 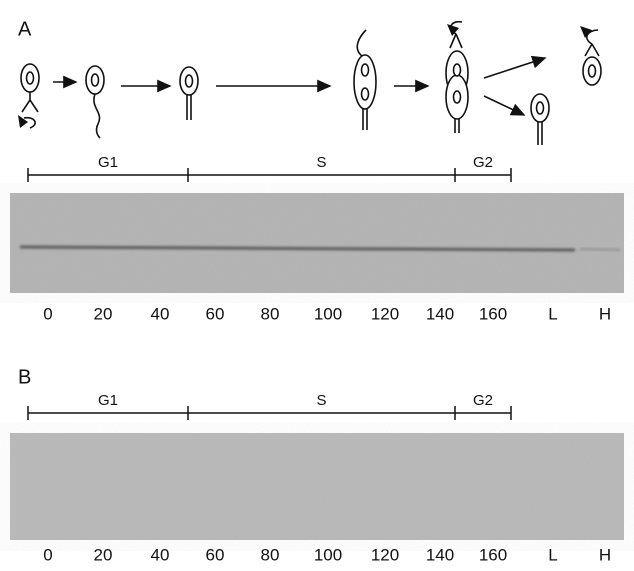 What do you see at coordinates (24, 377) in the screenshot?
I see `panel-label: B` at bounding box center [24, 377].